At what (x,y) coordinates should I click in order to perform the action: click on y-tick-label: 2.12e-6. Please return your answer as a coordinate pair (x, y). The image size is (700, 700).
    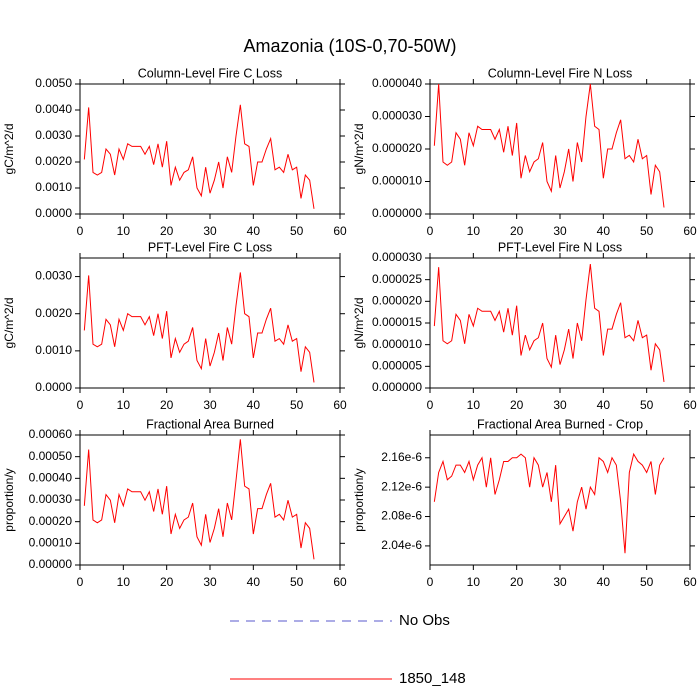
    Looking at the image, I should click on (401, 486).